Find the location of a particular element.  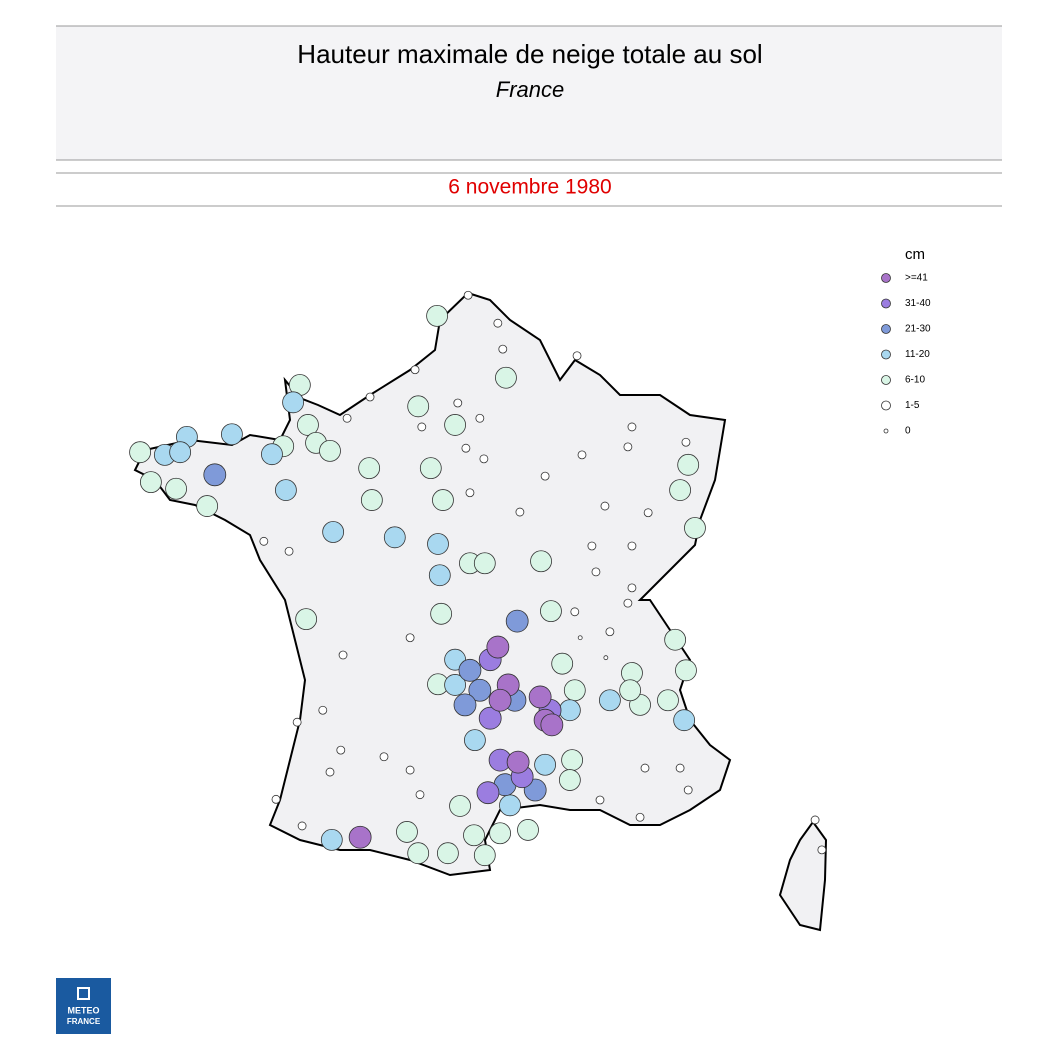

legend: >=41 31-40 21-30 11-20 6-10 1-5 0 is located at coordinates (906, 355).